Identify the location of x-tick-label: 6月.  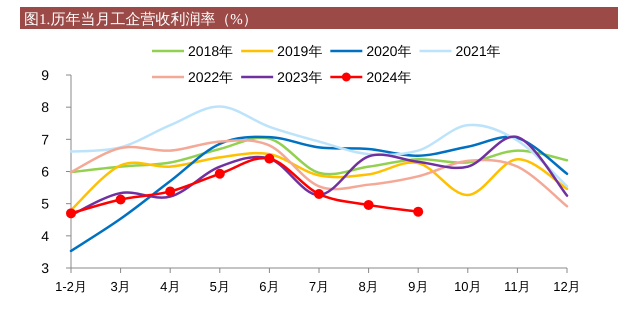
(269, 286).